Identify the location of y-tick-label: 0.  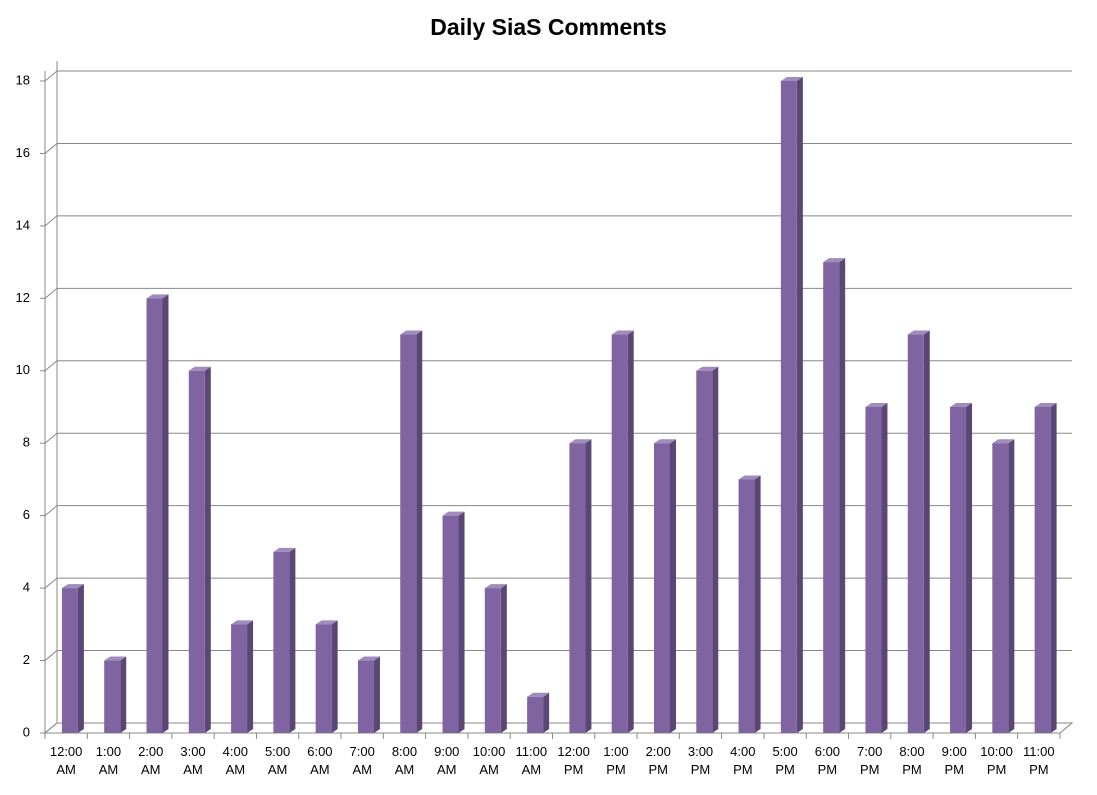
(26, 731).